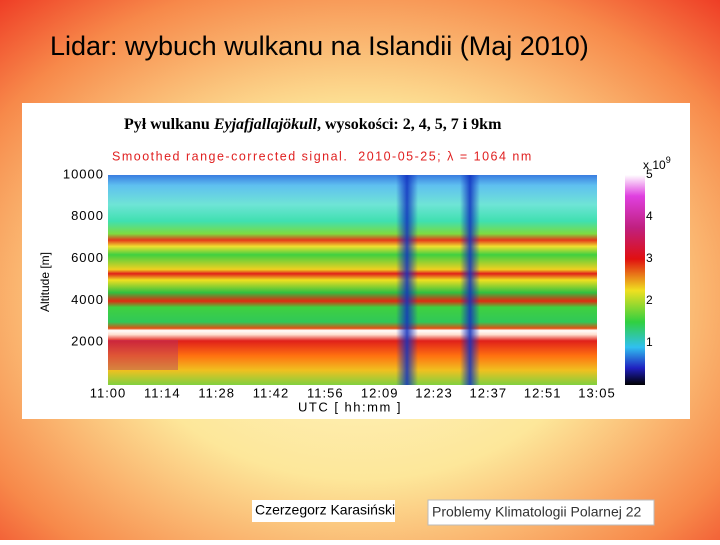  What do you see at coordinates (649, 342) in the screenshot?
I see `colorbar-tick-label: 1` at bounding box center [649, 342].